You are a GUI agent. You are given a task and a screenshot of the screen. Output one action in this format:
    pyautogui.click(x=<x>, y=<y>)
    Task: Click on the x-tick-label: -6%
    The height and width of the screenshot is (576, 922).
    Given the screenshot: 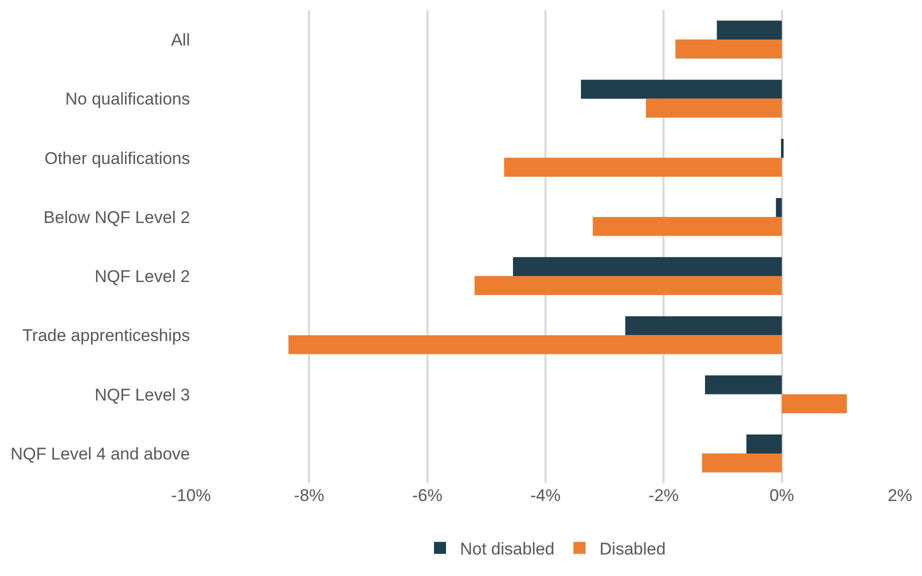 What is the action you would take?
    pyautogui.click(x=427, y=495)
    